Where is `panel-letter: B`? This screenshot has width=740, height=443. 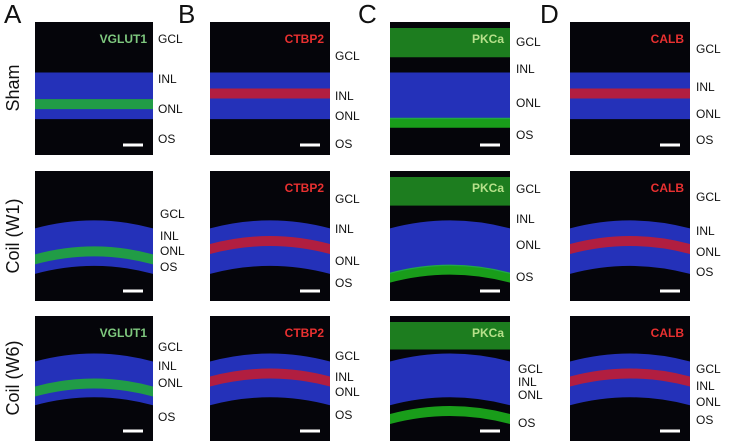 panel-letter: B is located at coordinates (186, 14).